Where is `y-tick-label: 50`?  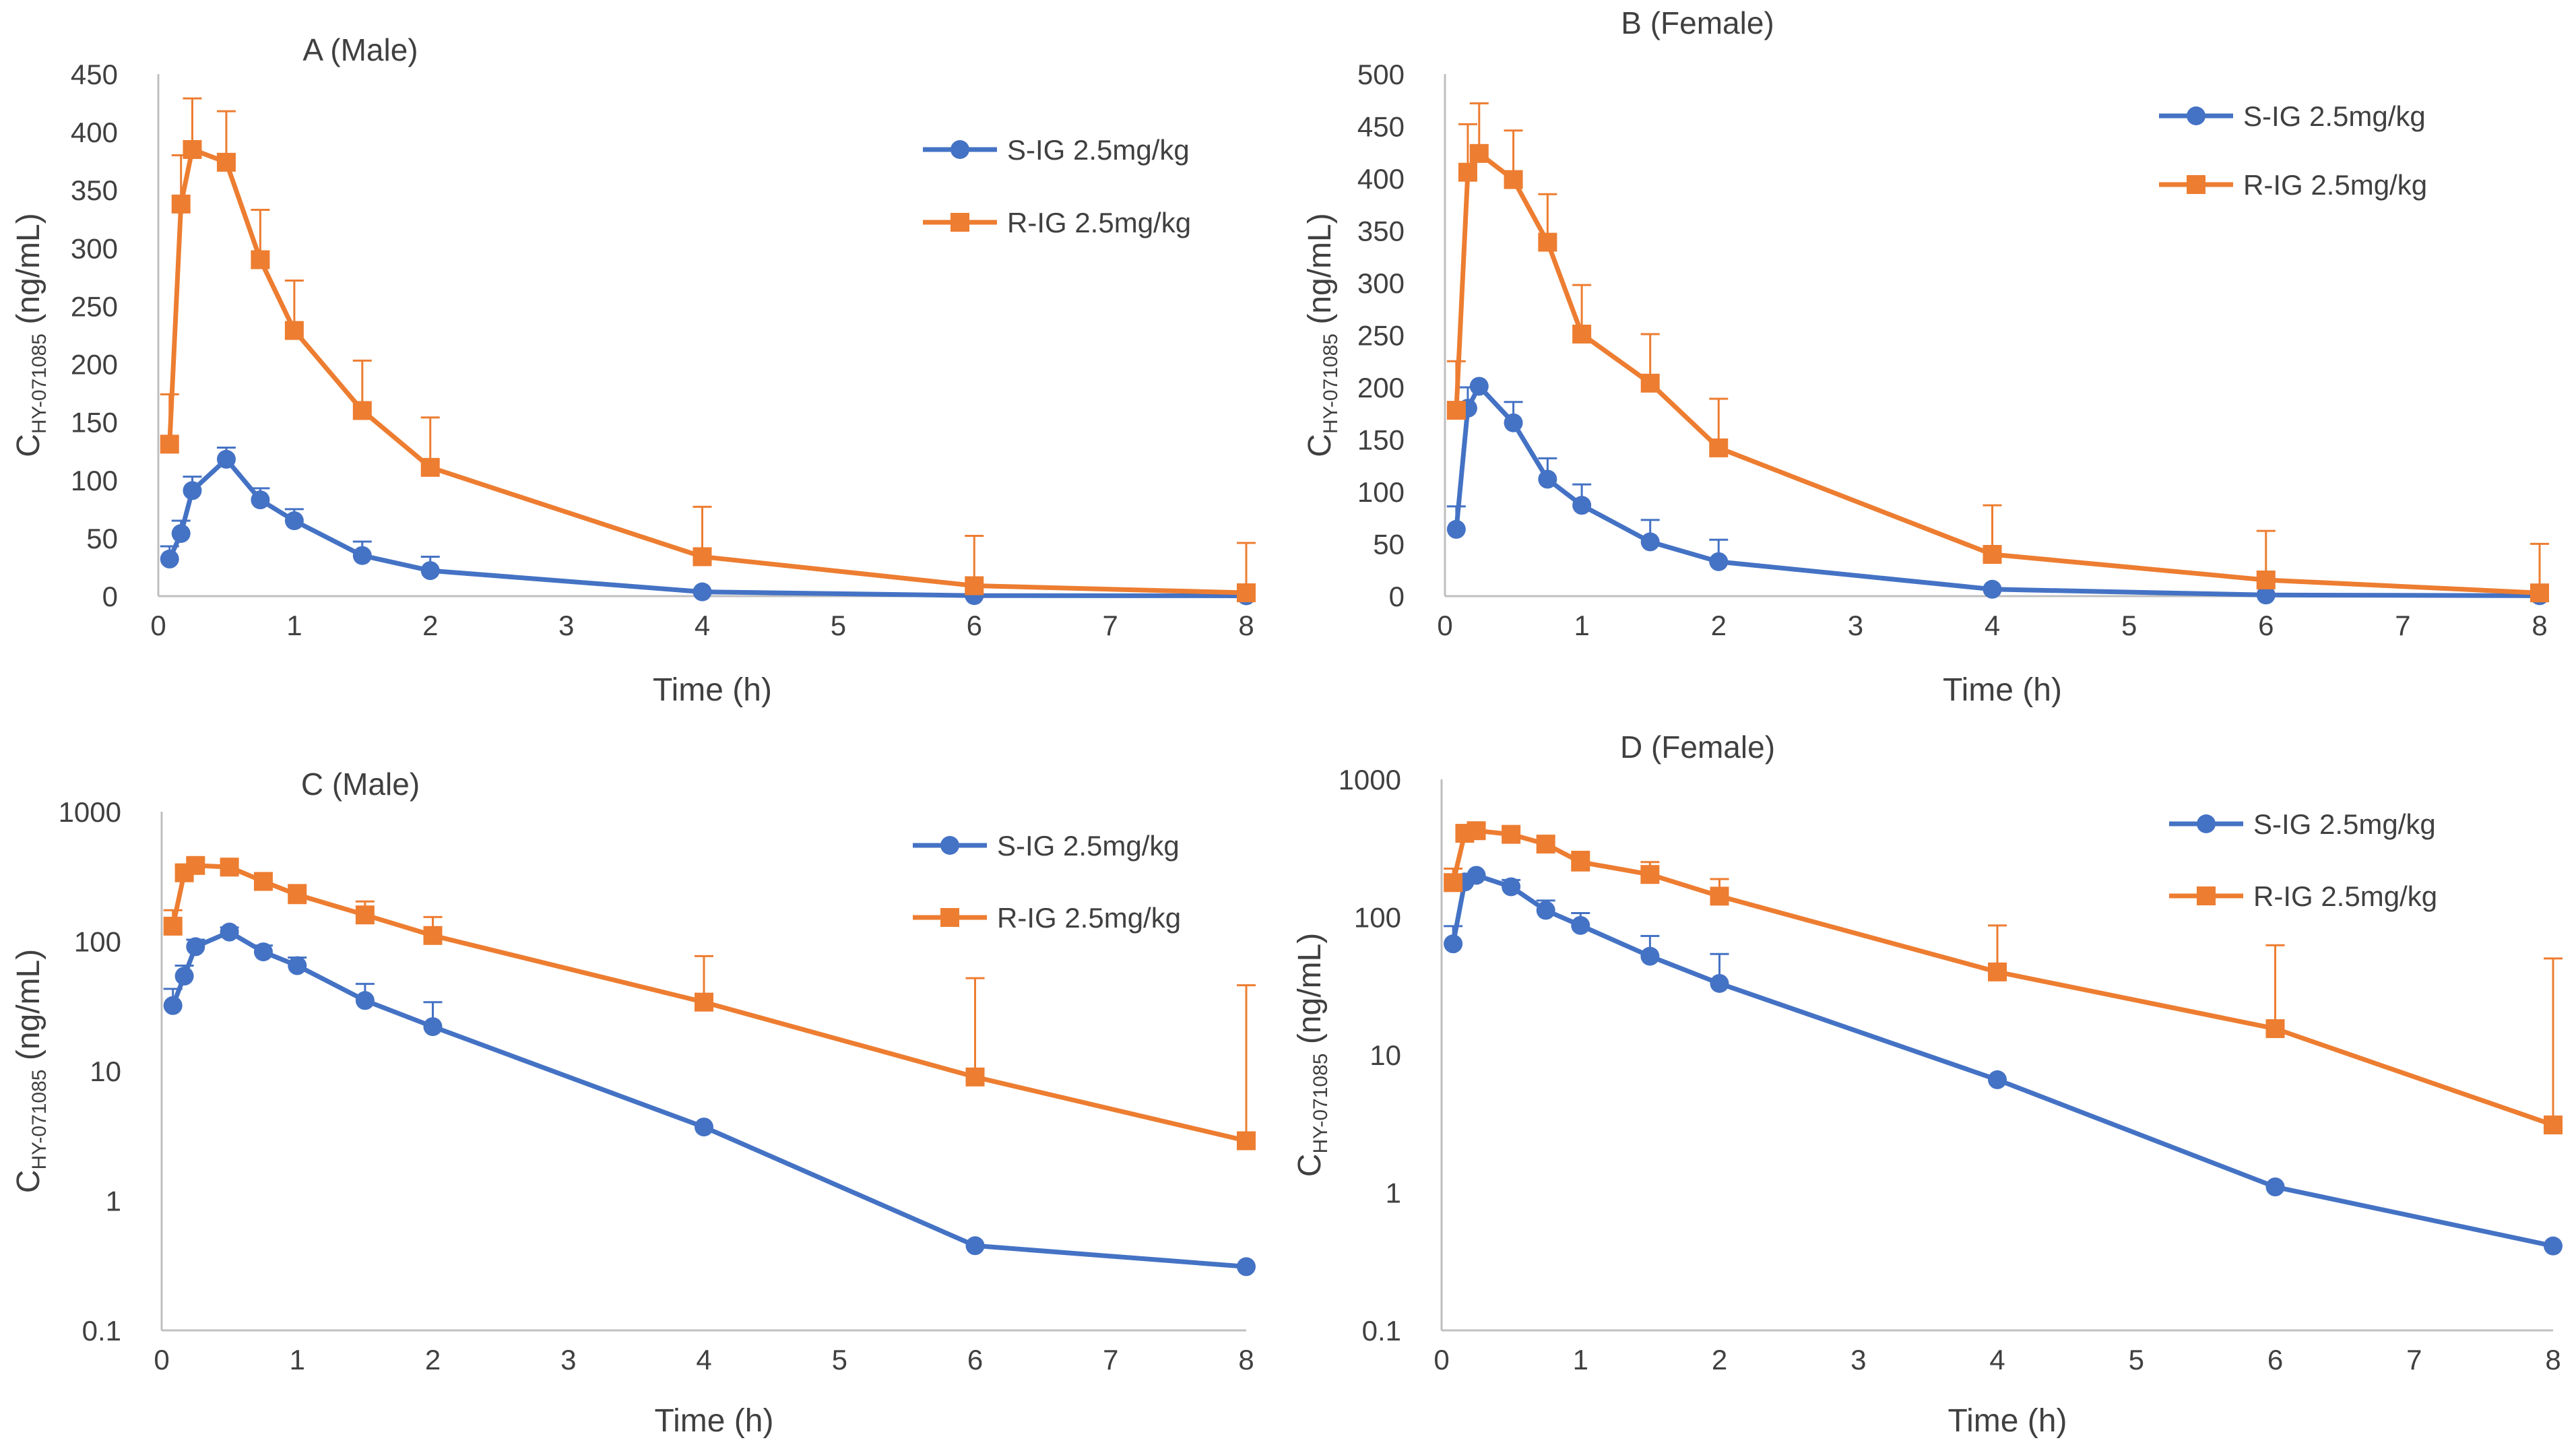 y-tick-label: 50 is located at coordinates (102, 539).